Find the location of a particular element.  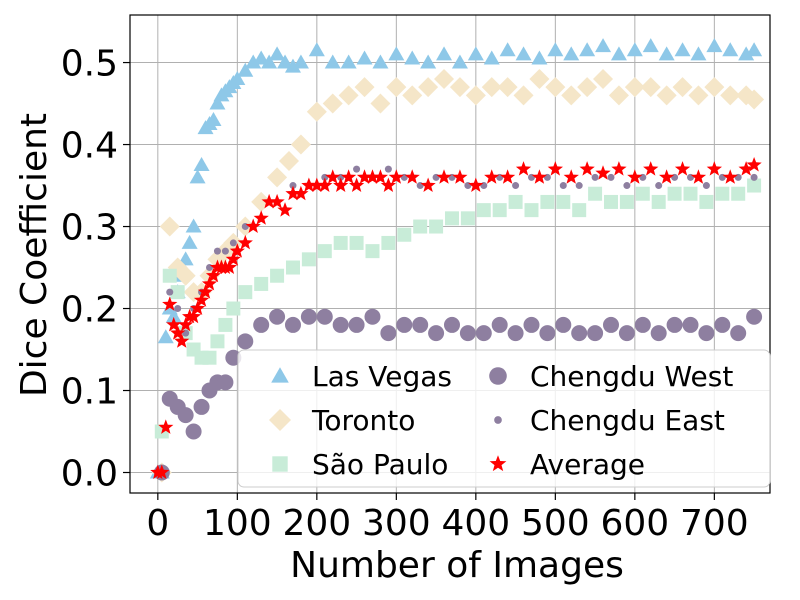

y-tick-label: 0.2 is located at coordinates (89, 310).